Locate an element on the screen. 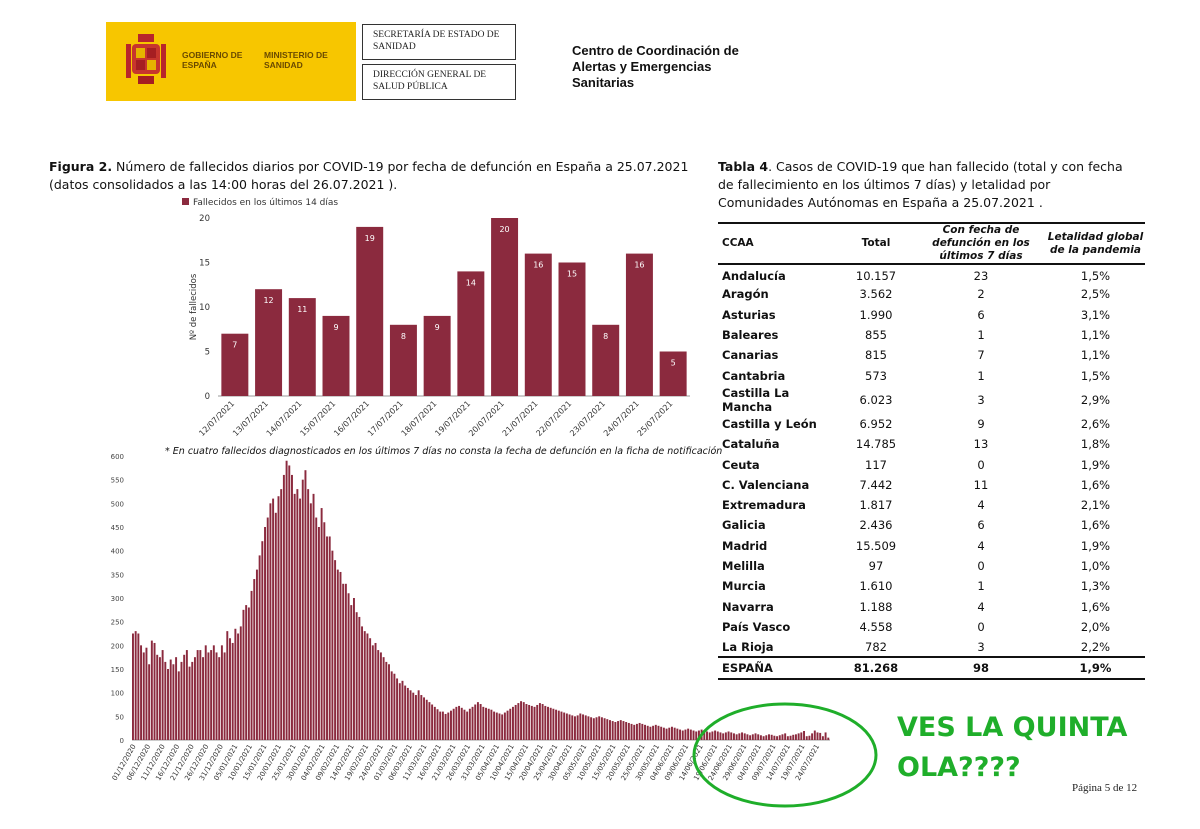 This screenshot has width=1200, height=829. ministerio-text: MINISTERIO DE SANIDAD is located at coordinates (296, 60).